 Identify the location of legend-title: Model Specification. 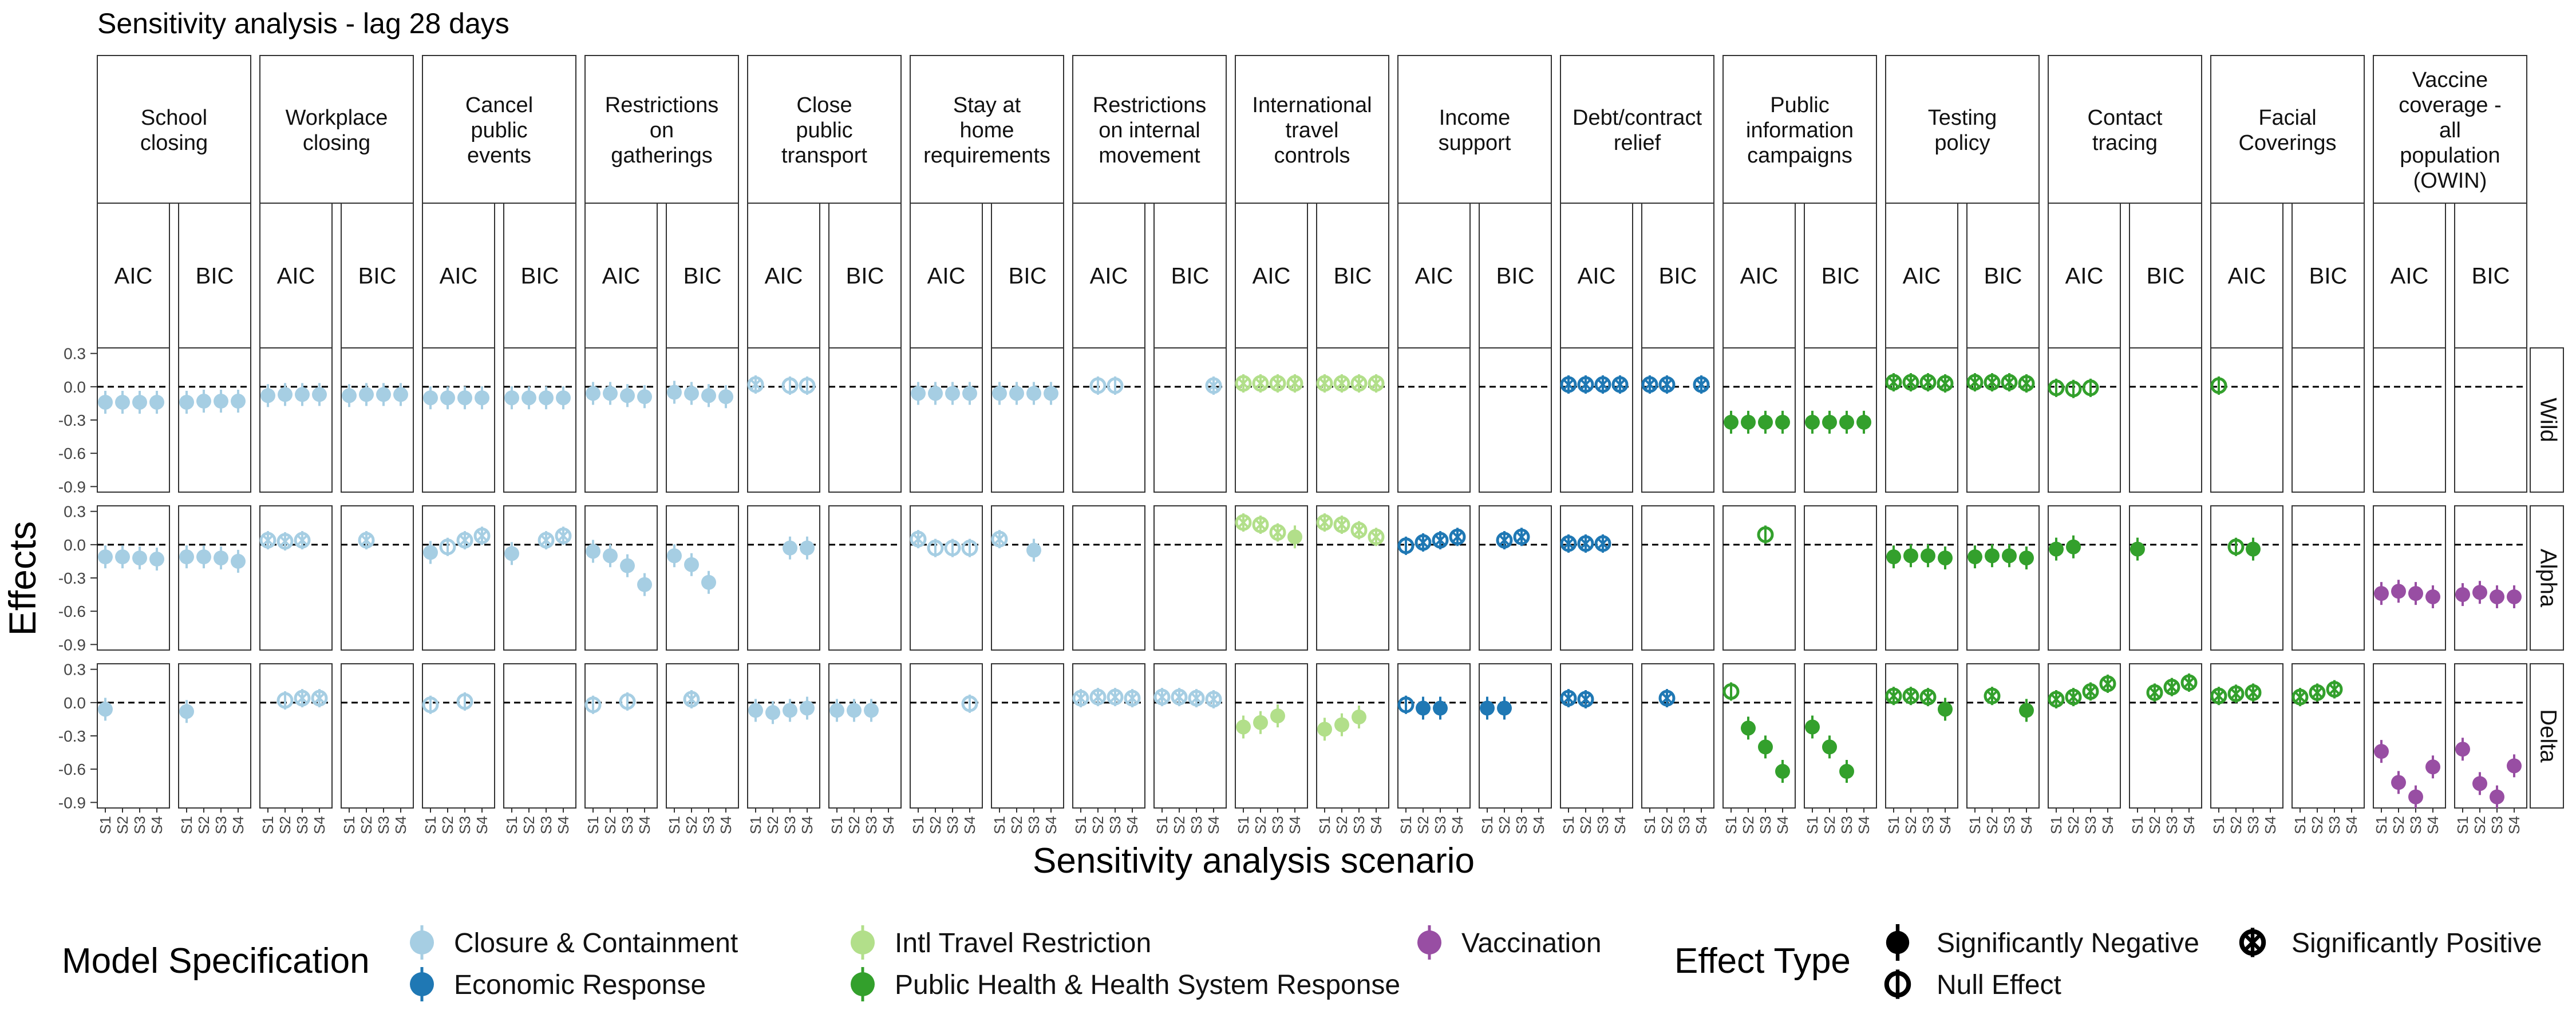
(216, 961).